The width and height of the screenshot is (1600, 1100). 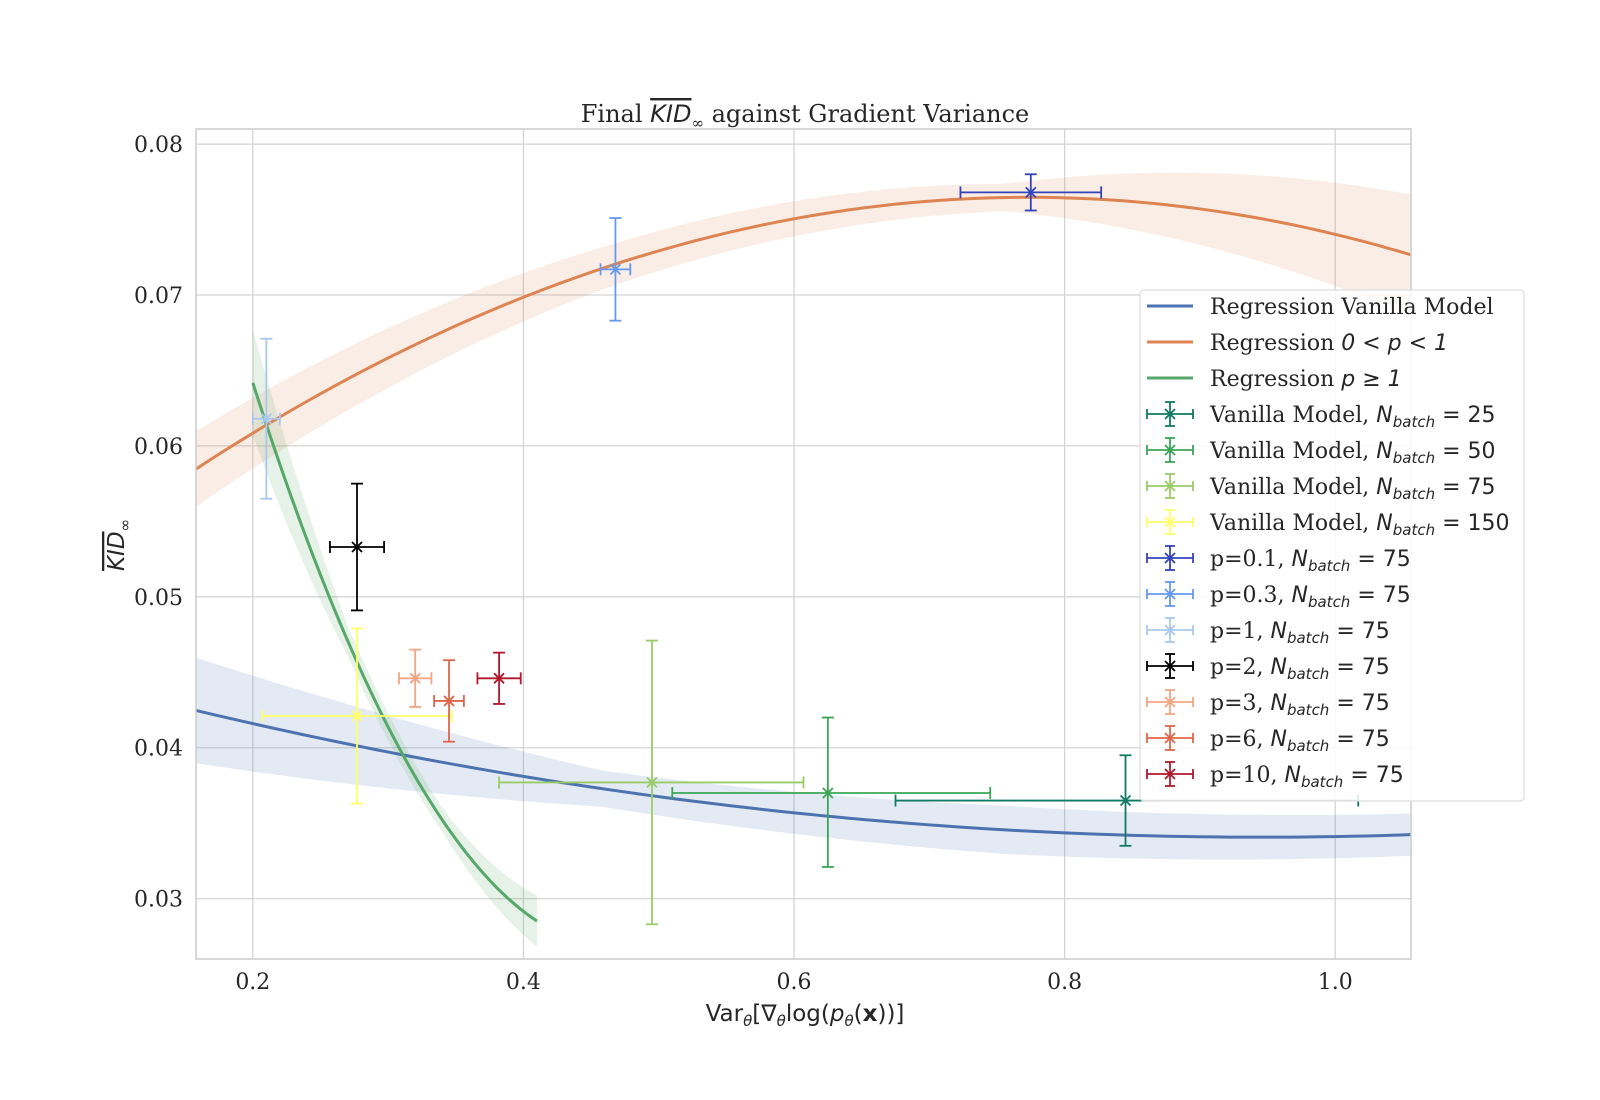 I want to click on legend-item-series: p=10, Nbatch = 75, so click(x=1275, y=776).